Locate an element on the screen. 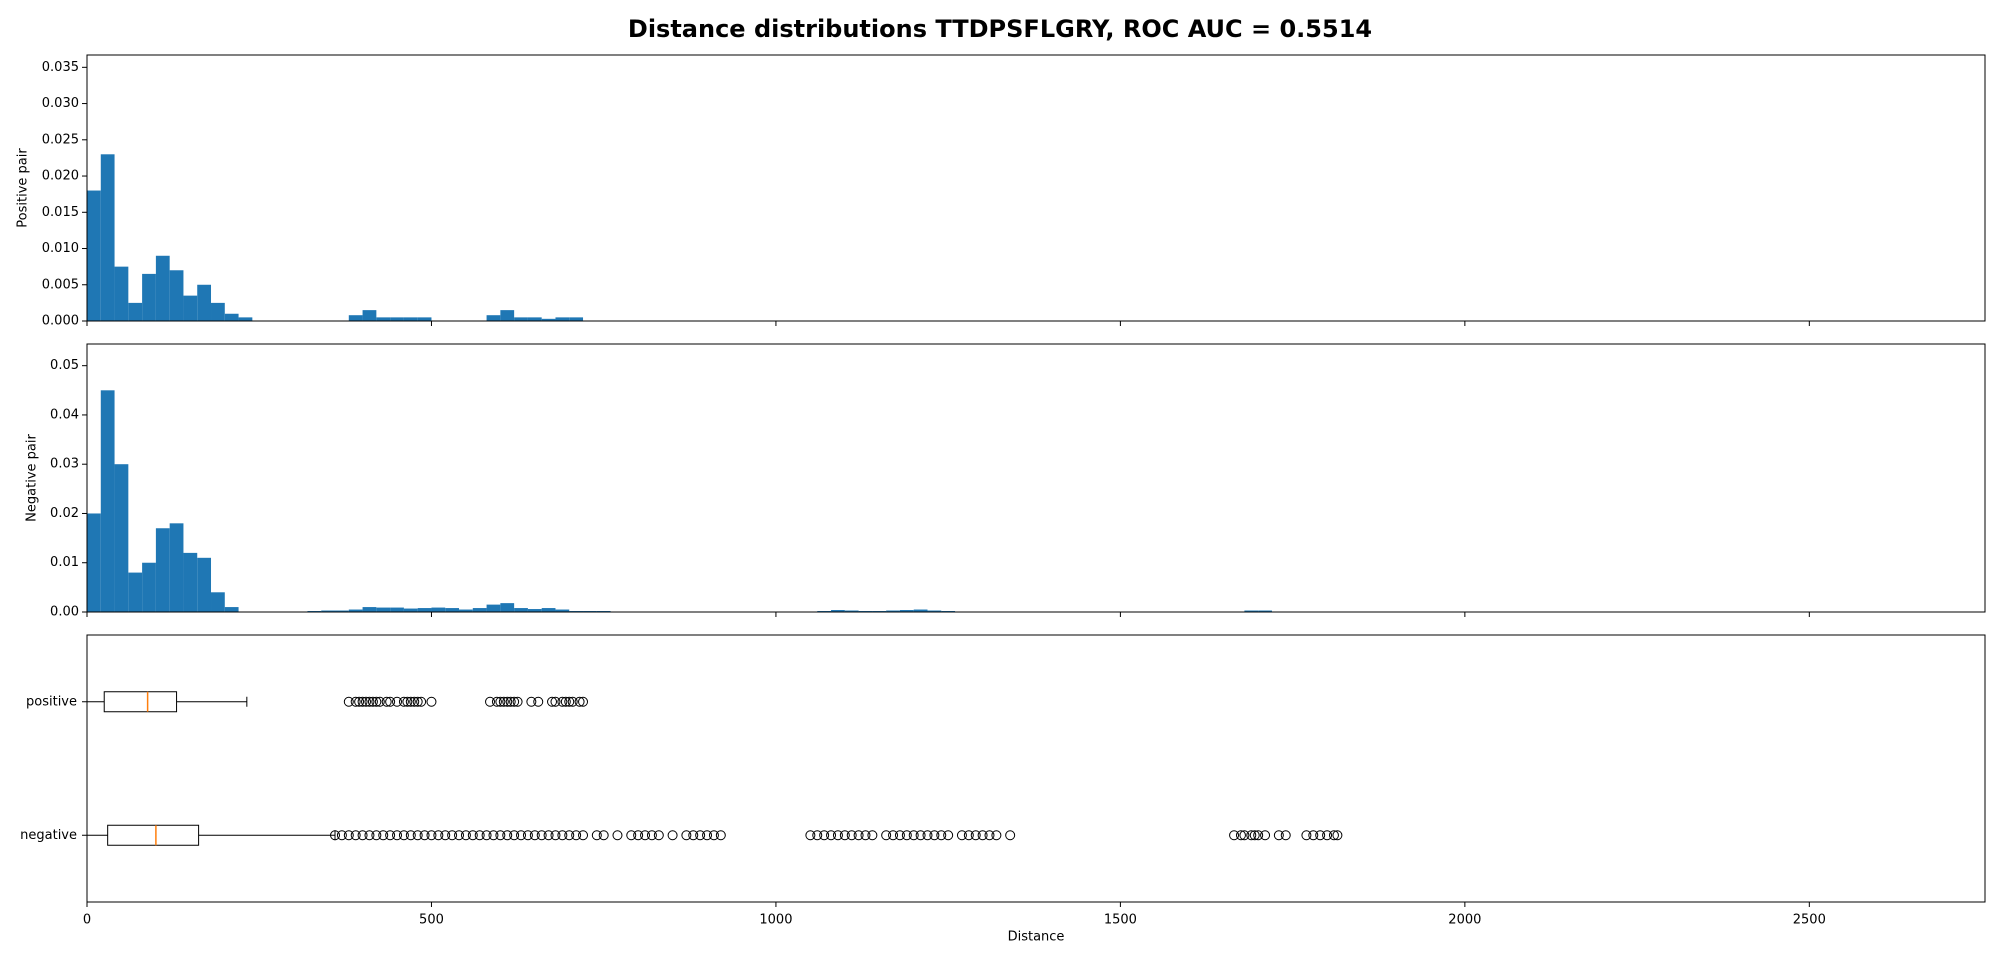 The image size is (2000, 960). y-tick-label: 0.020 is located at coordinates (60, 176).